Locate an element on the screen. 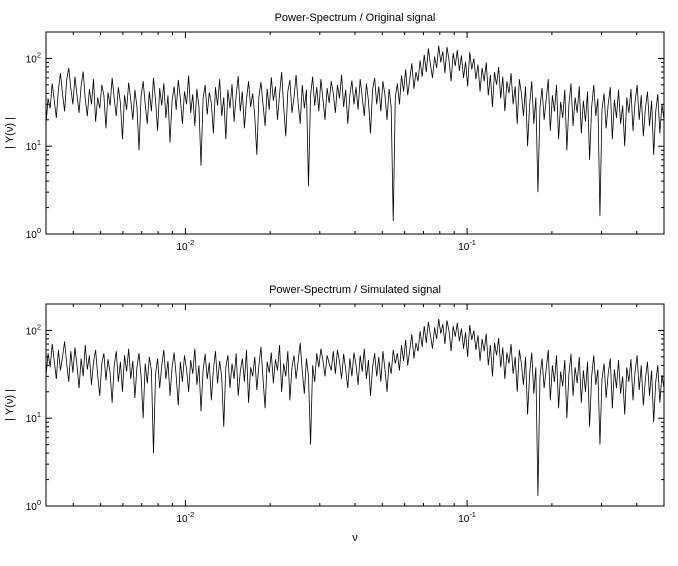 This screenshot has height=566, width=678. y-axis-label-original: | Y(ν) | is located at coordinates (10, 133).